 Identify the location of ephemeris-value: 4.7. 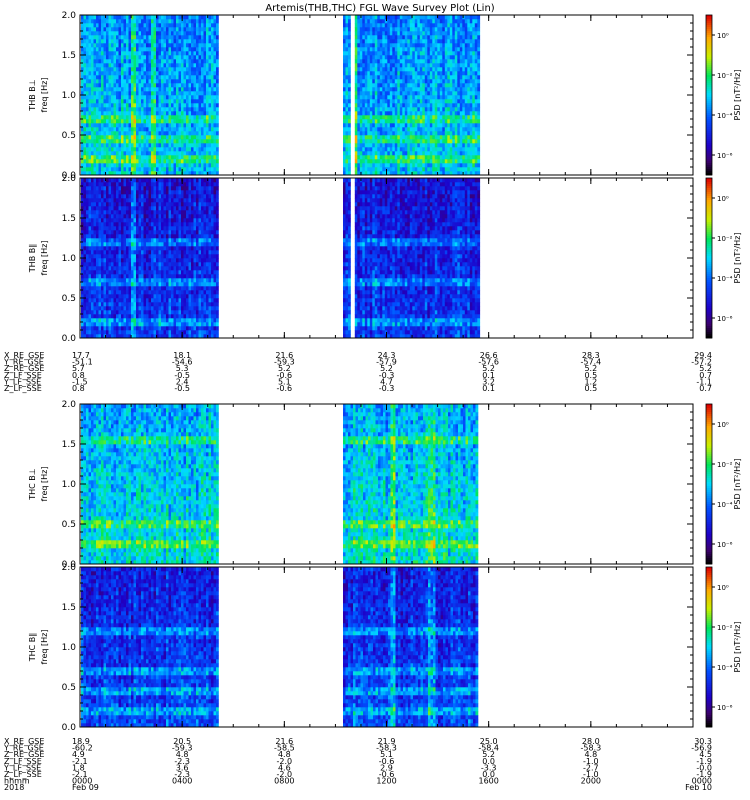
(386, 381).